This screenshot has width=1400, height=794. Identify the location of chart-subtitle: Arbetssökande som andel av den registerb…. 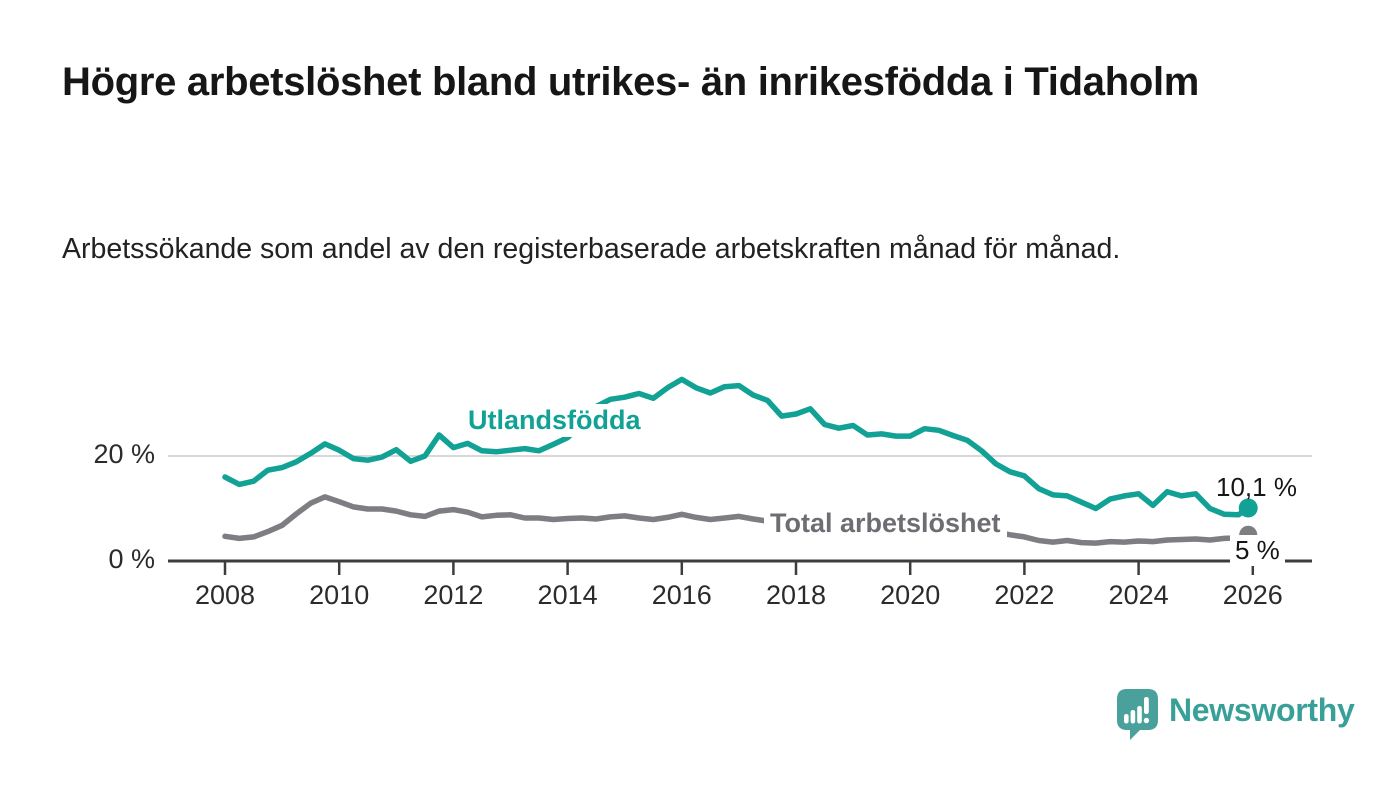
(591, 249).